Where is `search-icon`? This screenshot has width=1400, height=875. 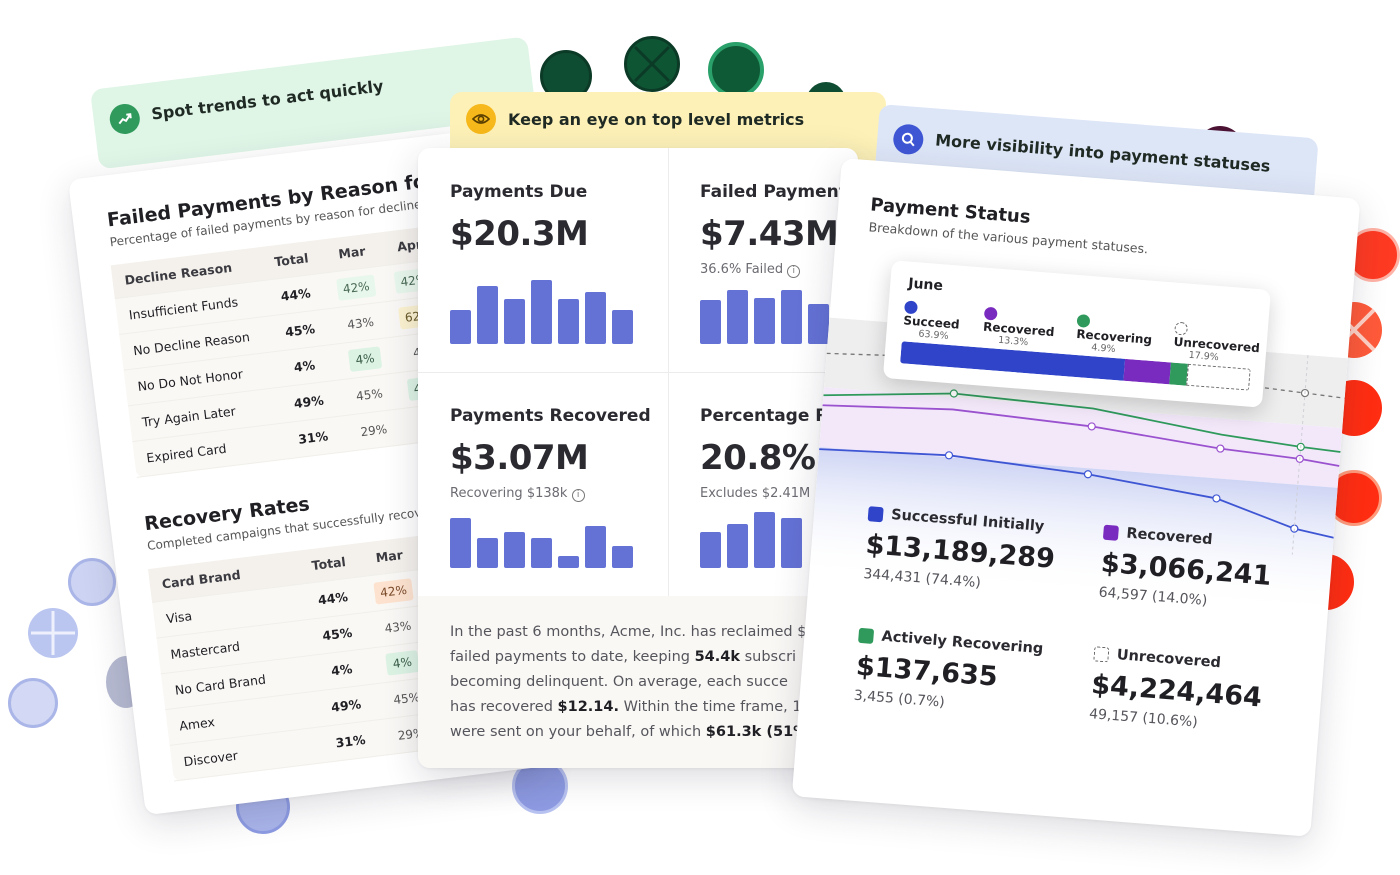
search-icon is located at coordinates (908, 139).